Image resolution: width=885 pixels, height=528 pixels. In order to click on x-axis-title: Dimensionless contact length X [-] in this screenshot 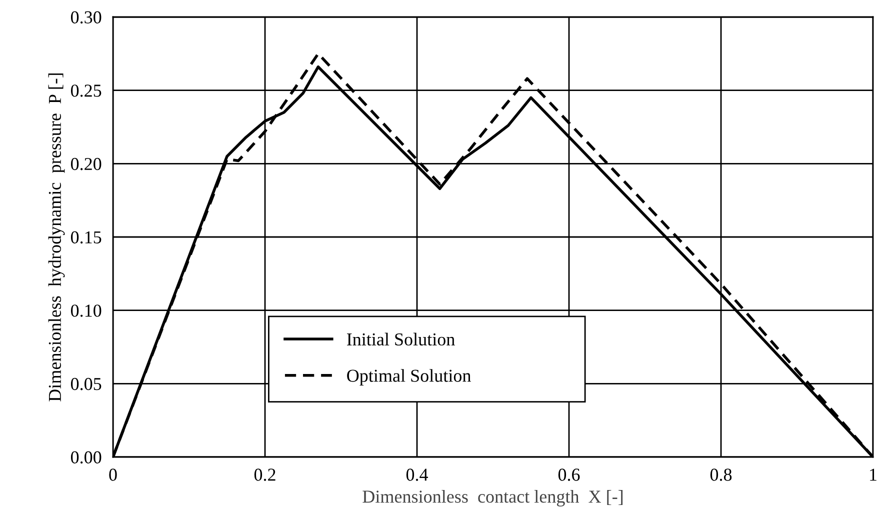, I will do `click(492, 498)`.